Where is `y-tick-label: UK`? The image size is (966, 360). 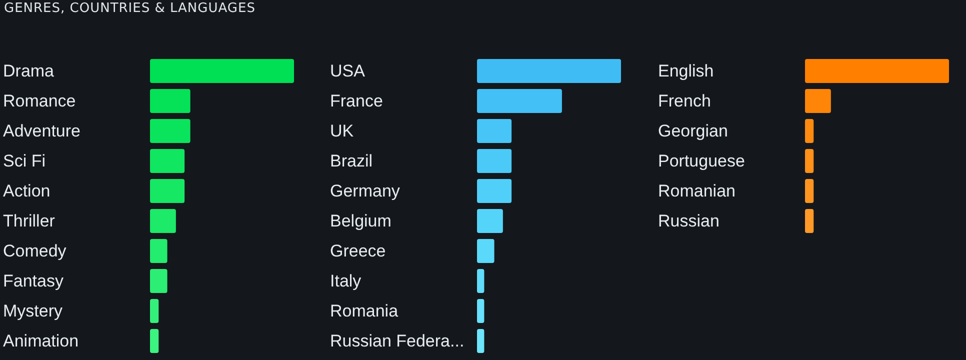
y-tick-label: UK is located at coordinates (342, 131).